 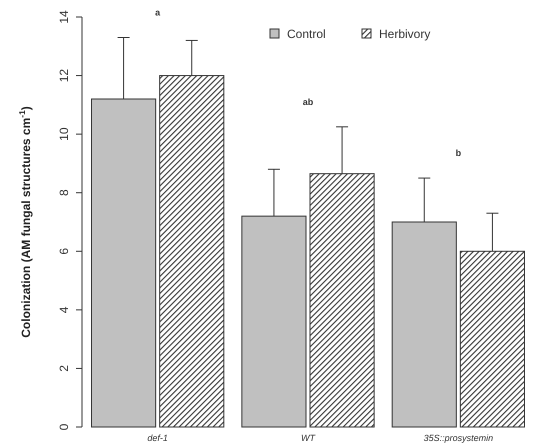 What do you see at coordinates (64, 192) in the screenshot?
I see `y-tick-label: 8` at bounding box center [64, 192].